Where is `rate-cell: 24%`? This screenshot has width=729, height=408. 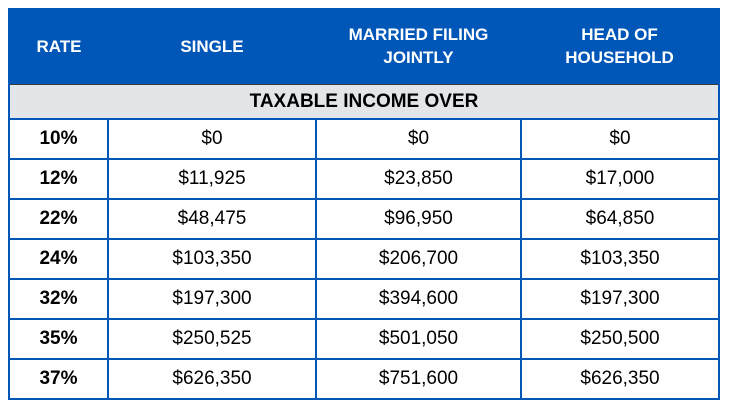 rate-cell: 24% is located at coordinates (58, 259).